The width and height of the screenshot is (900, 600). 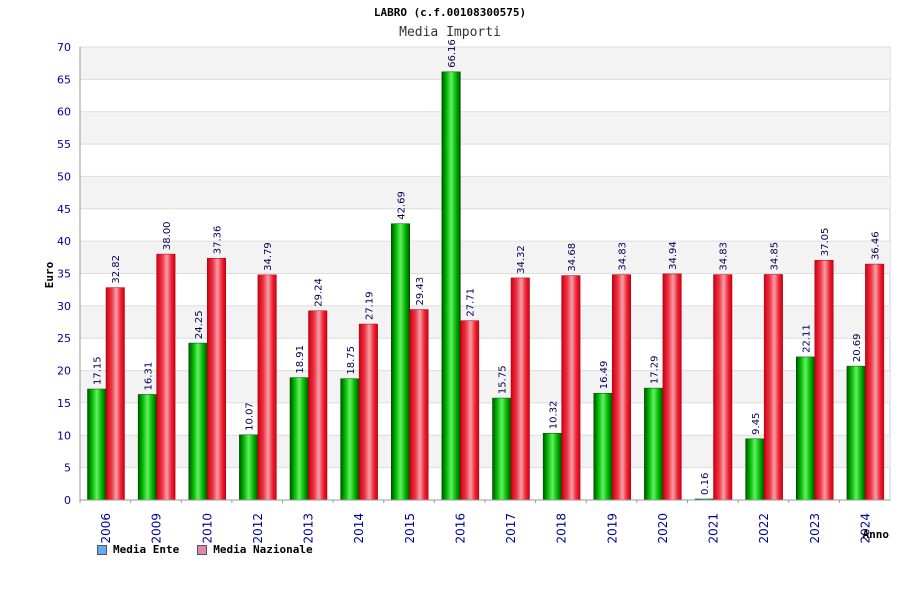 I want to click on bar-media-nazionale-2022, so click(x=773, y=387).